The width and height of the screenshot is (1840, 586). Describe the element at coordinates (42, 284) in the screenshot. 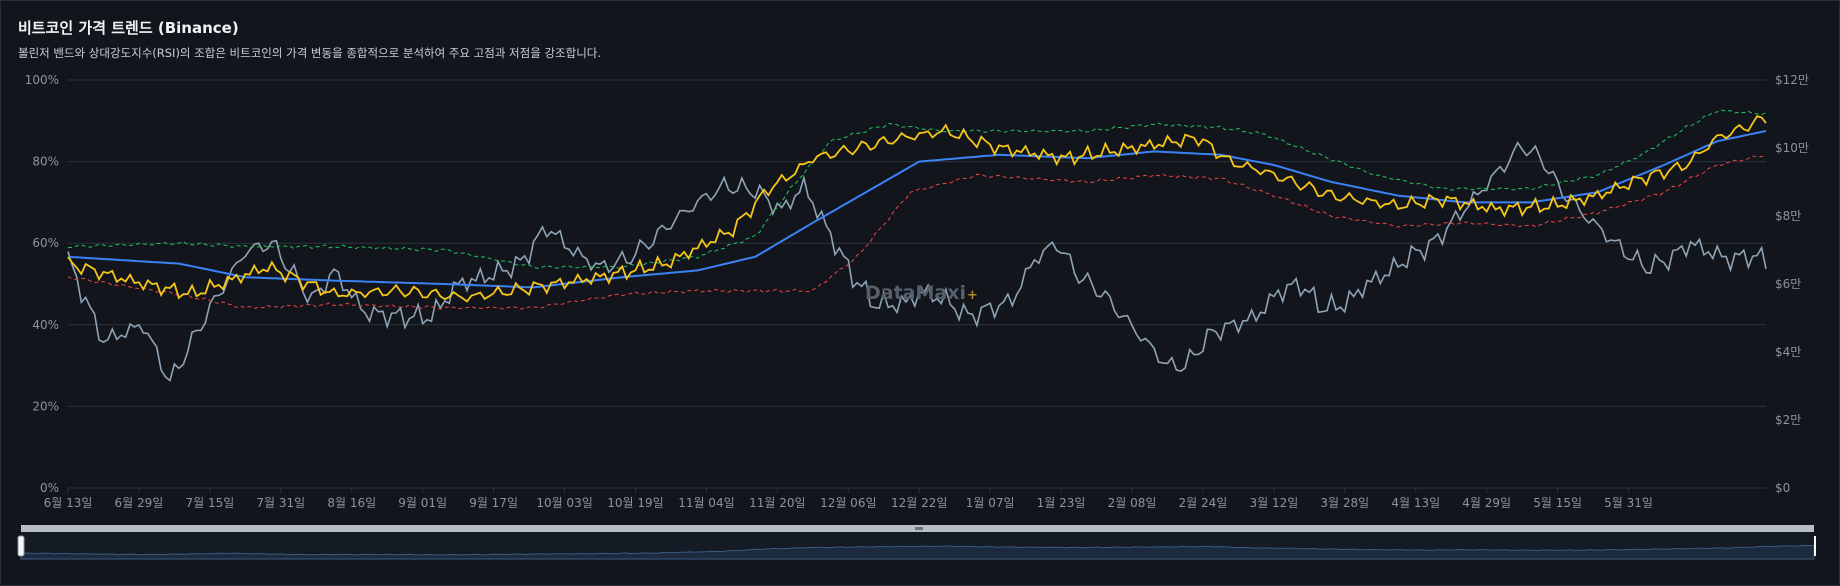

I see `y-axis-left: 0% 20% 40% 60% 80% 100%` at that location.